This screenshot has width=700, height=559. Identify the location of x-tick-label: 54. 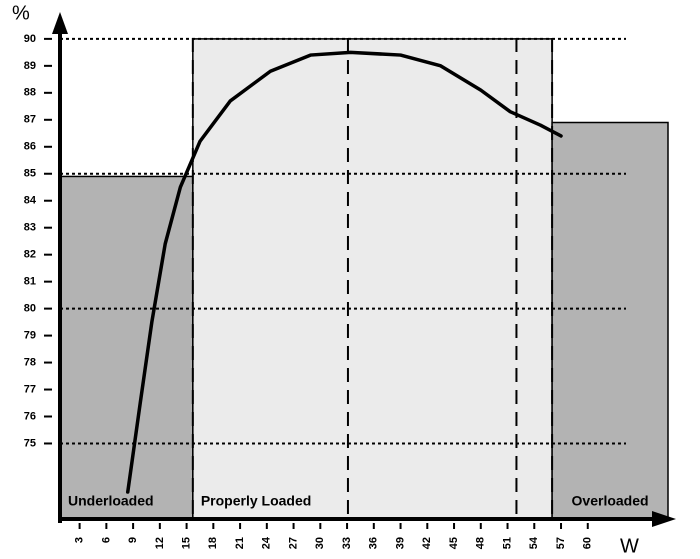
(534, 542).